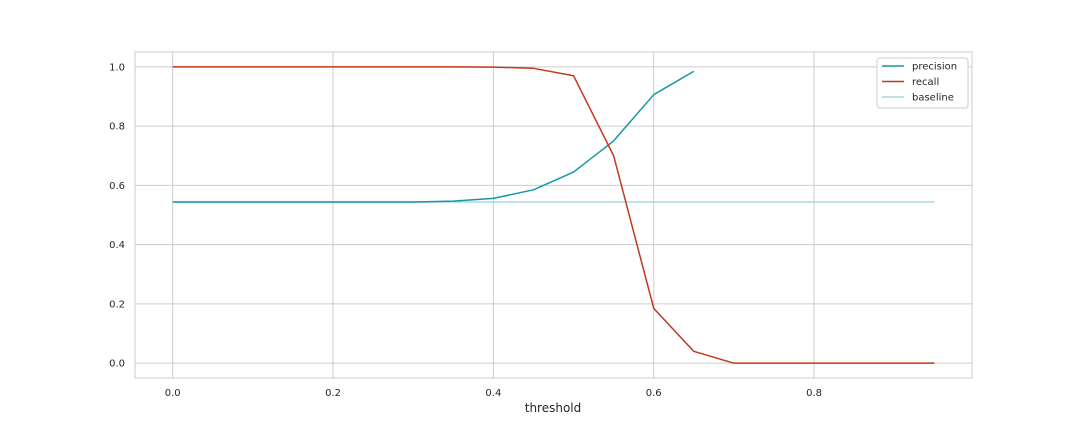 This screenshot has height=436, width=1080. What do you see at coordinates (933, 98) in the screenshot?
I see `legend-label-baseline: baseline` at bounding box center [933, 98].